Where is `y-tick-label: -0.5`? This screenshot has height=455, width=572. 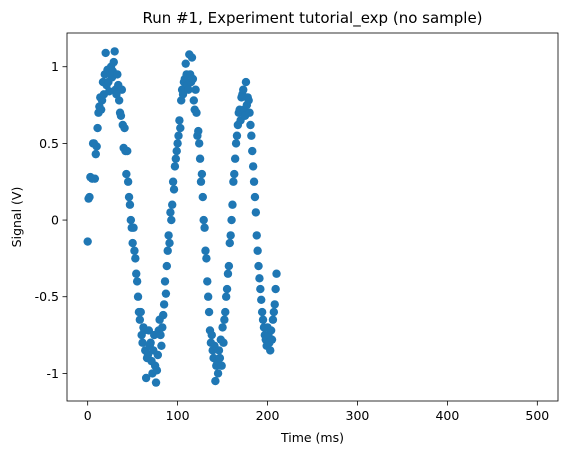 y-tick-label: -0.5 is located at coordinates (47, 296).